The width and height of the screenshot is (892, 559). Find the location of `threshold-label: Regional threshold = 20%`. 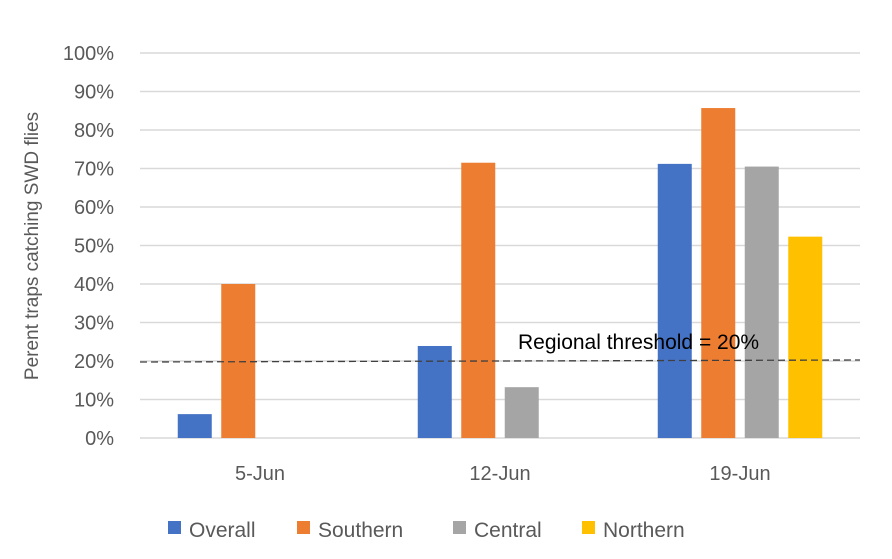

threshold-label: Regional threshold = 20% is located at coordinates (638, 342).